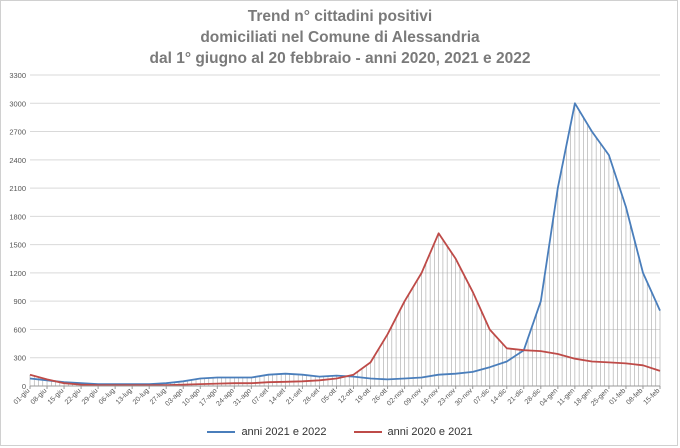 This screenshot has height=448, width=680. What do you see at coordinates (17, 160) in the screenshot?
I see `y-tick-label-8: 2400` at bounding box center [17, 160].